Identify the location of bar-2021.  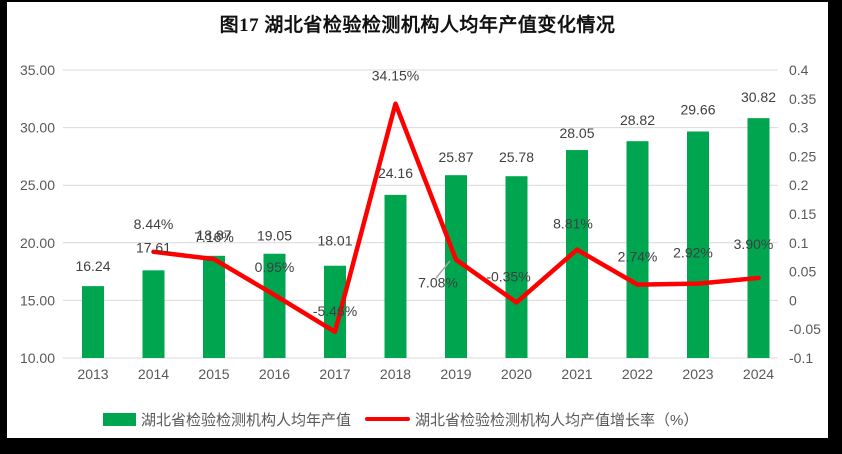
(577, 254).